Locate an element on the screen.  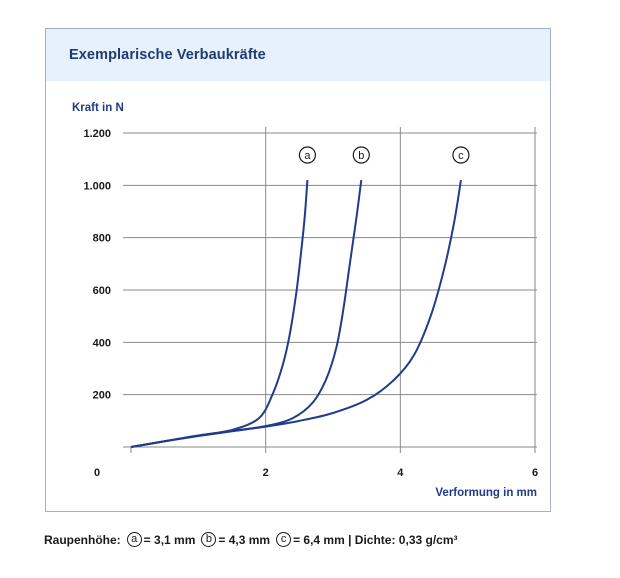
series-label-c: c is located at coordinates (461, 156).